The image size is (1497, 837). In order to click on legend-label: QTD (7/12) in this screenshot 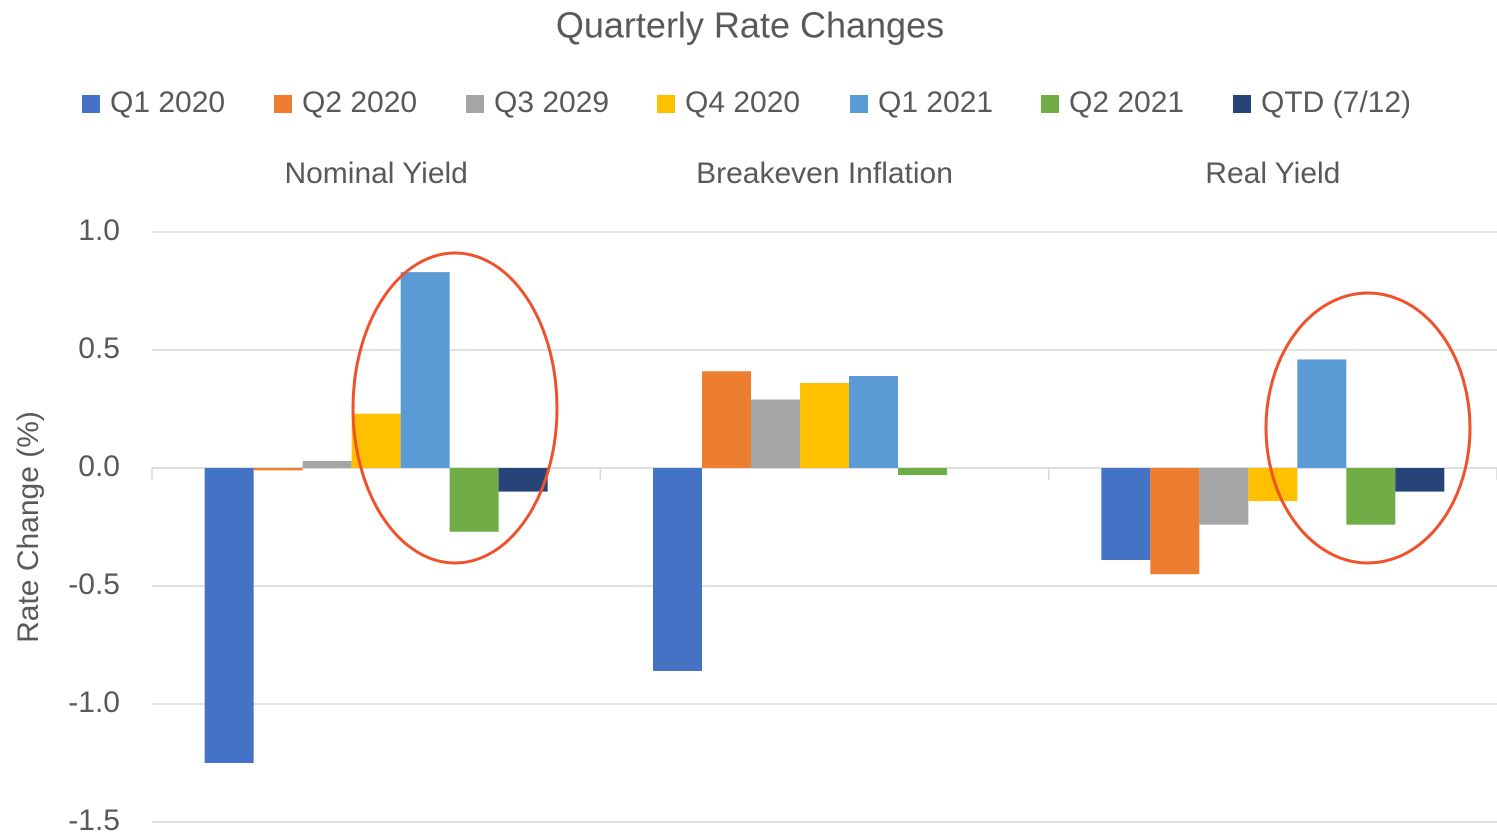, I will do `click(1336, 102)`.